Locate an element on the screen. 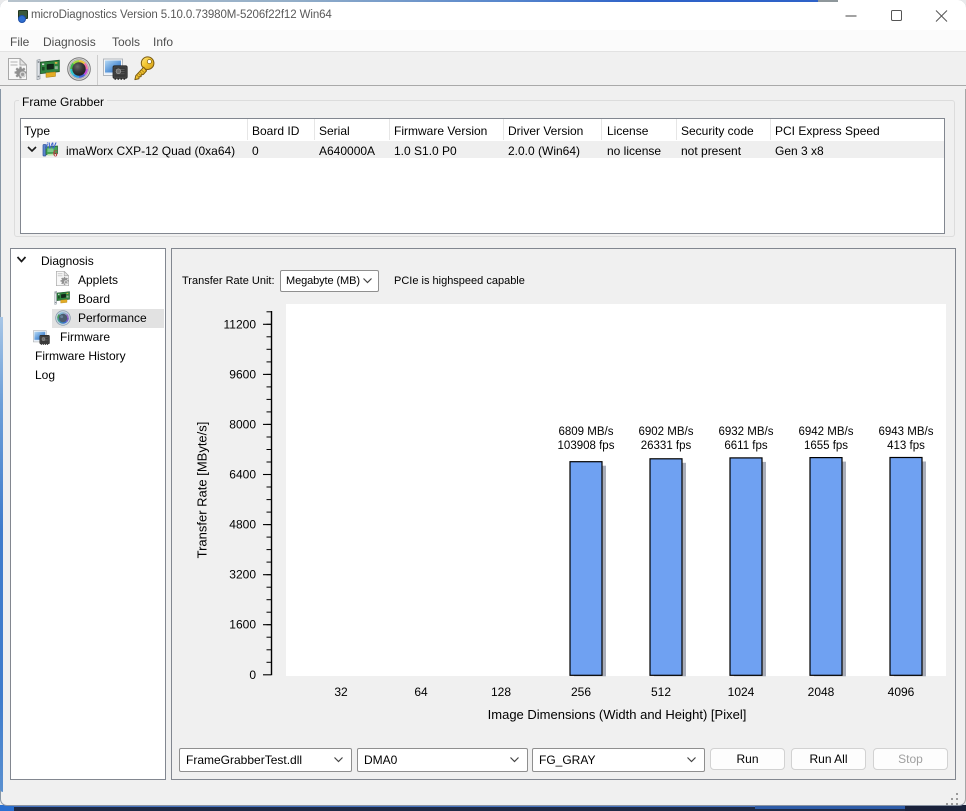 The width and height of the screenshot is (966, 811). svg-text: 4800 is located at coordinates (242, 525).